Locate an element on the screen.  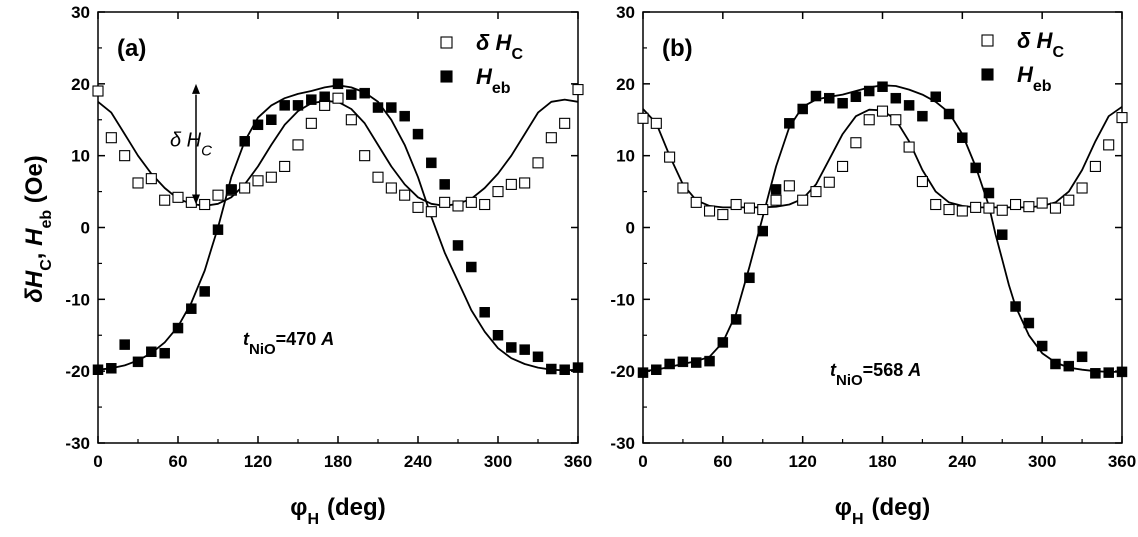
x-axis-title-unit: (deg) is located at coordinates (356, 507).